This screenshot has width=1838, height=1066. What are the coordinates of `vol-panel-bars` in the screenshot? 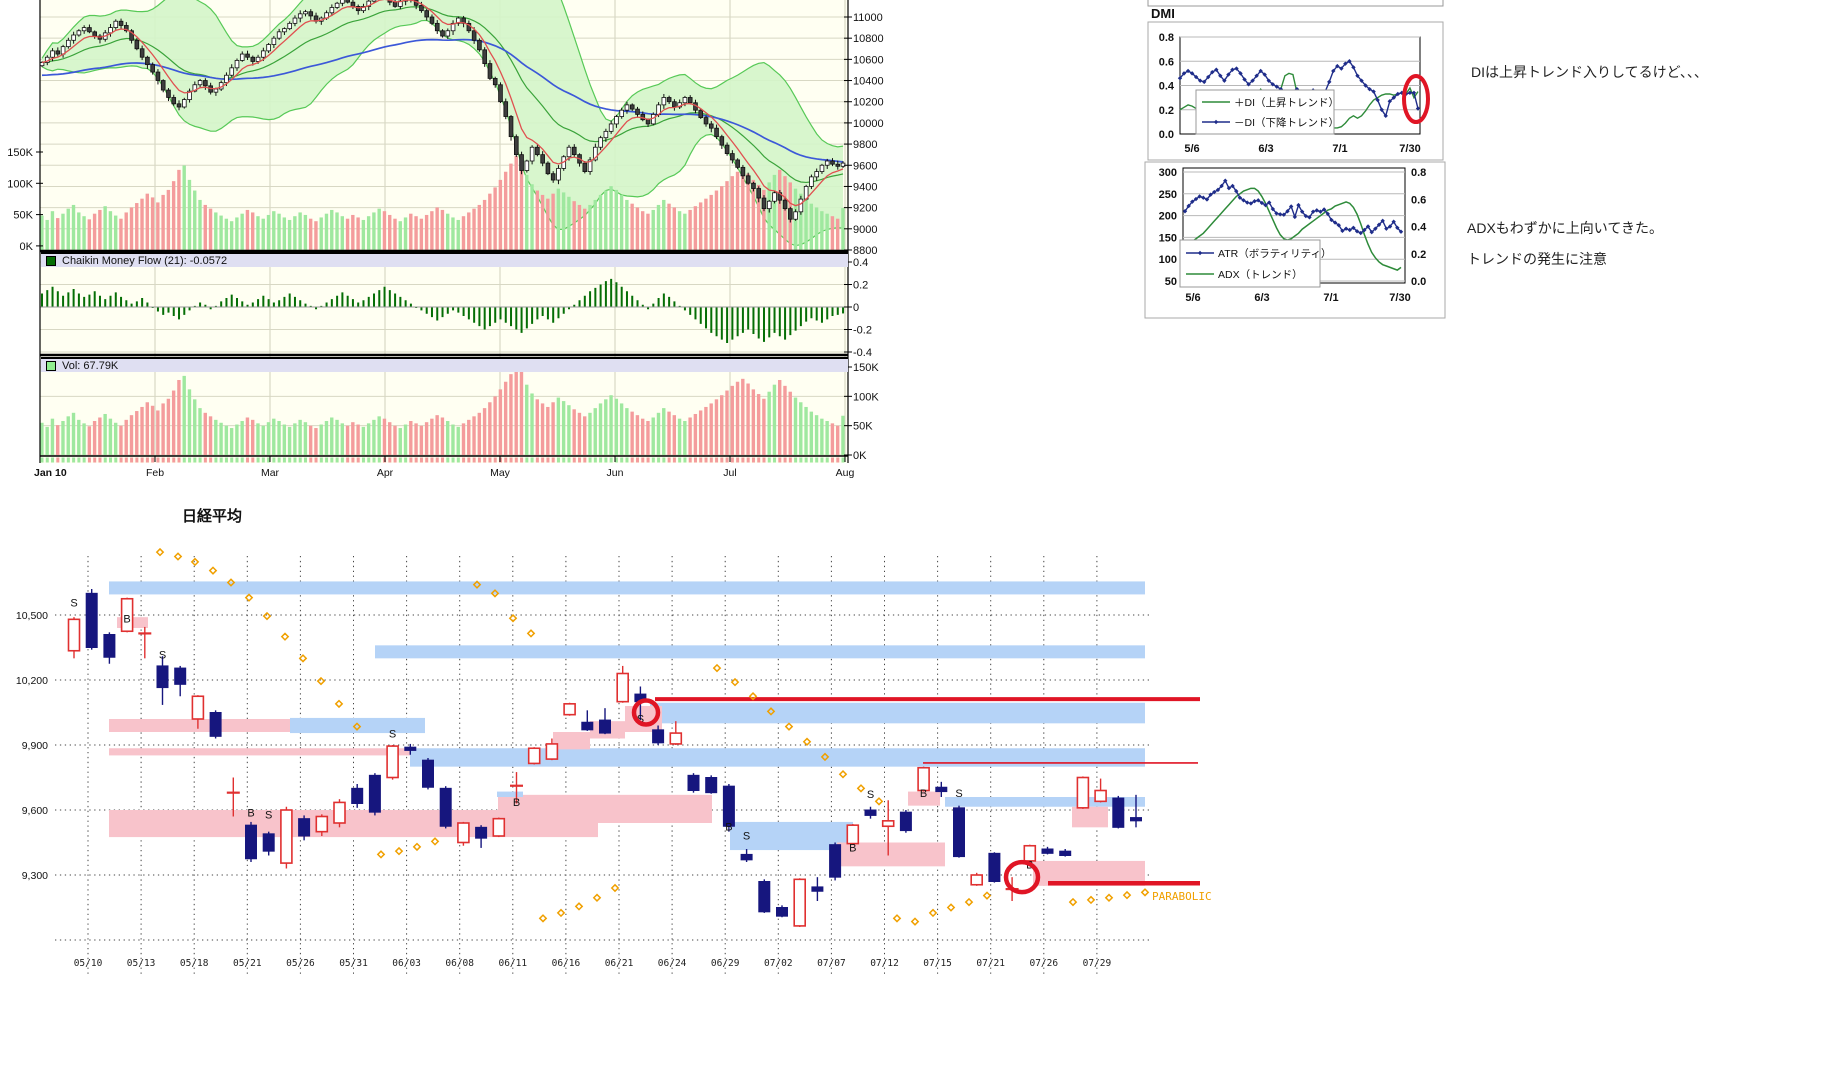 It's located at (442, 411).